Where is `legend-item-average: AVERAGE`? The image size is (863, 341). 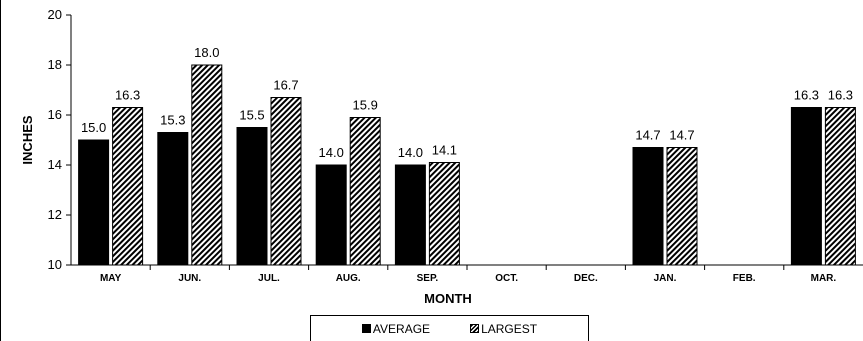 legend-item-average: AVERAGE is located at coordinates (396, 328).